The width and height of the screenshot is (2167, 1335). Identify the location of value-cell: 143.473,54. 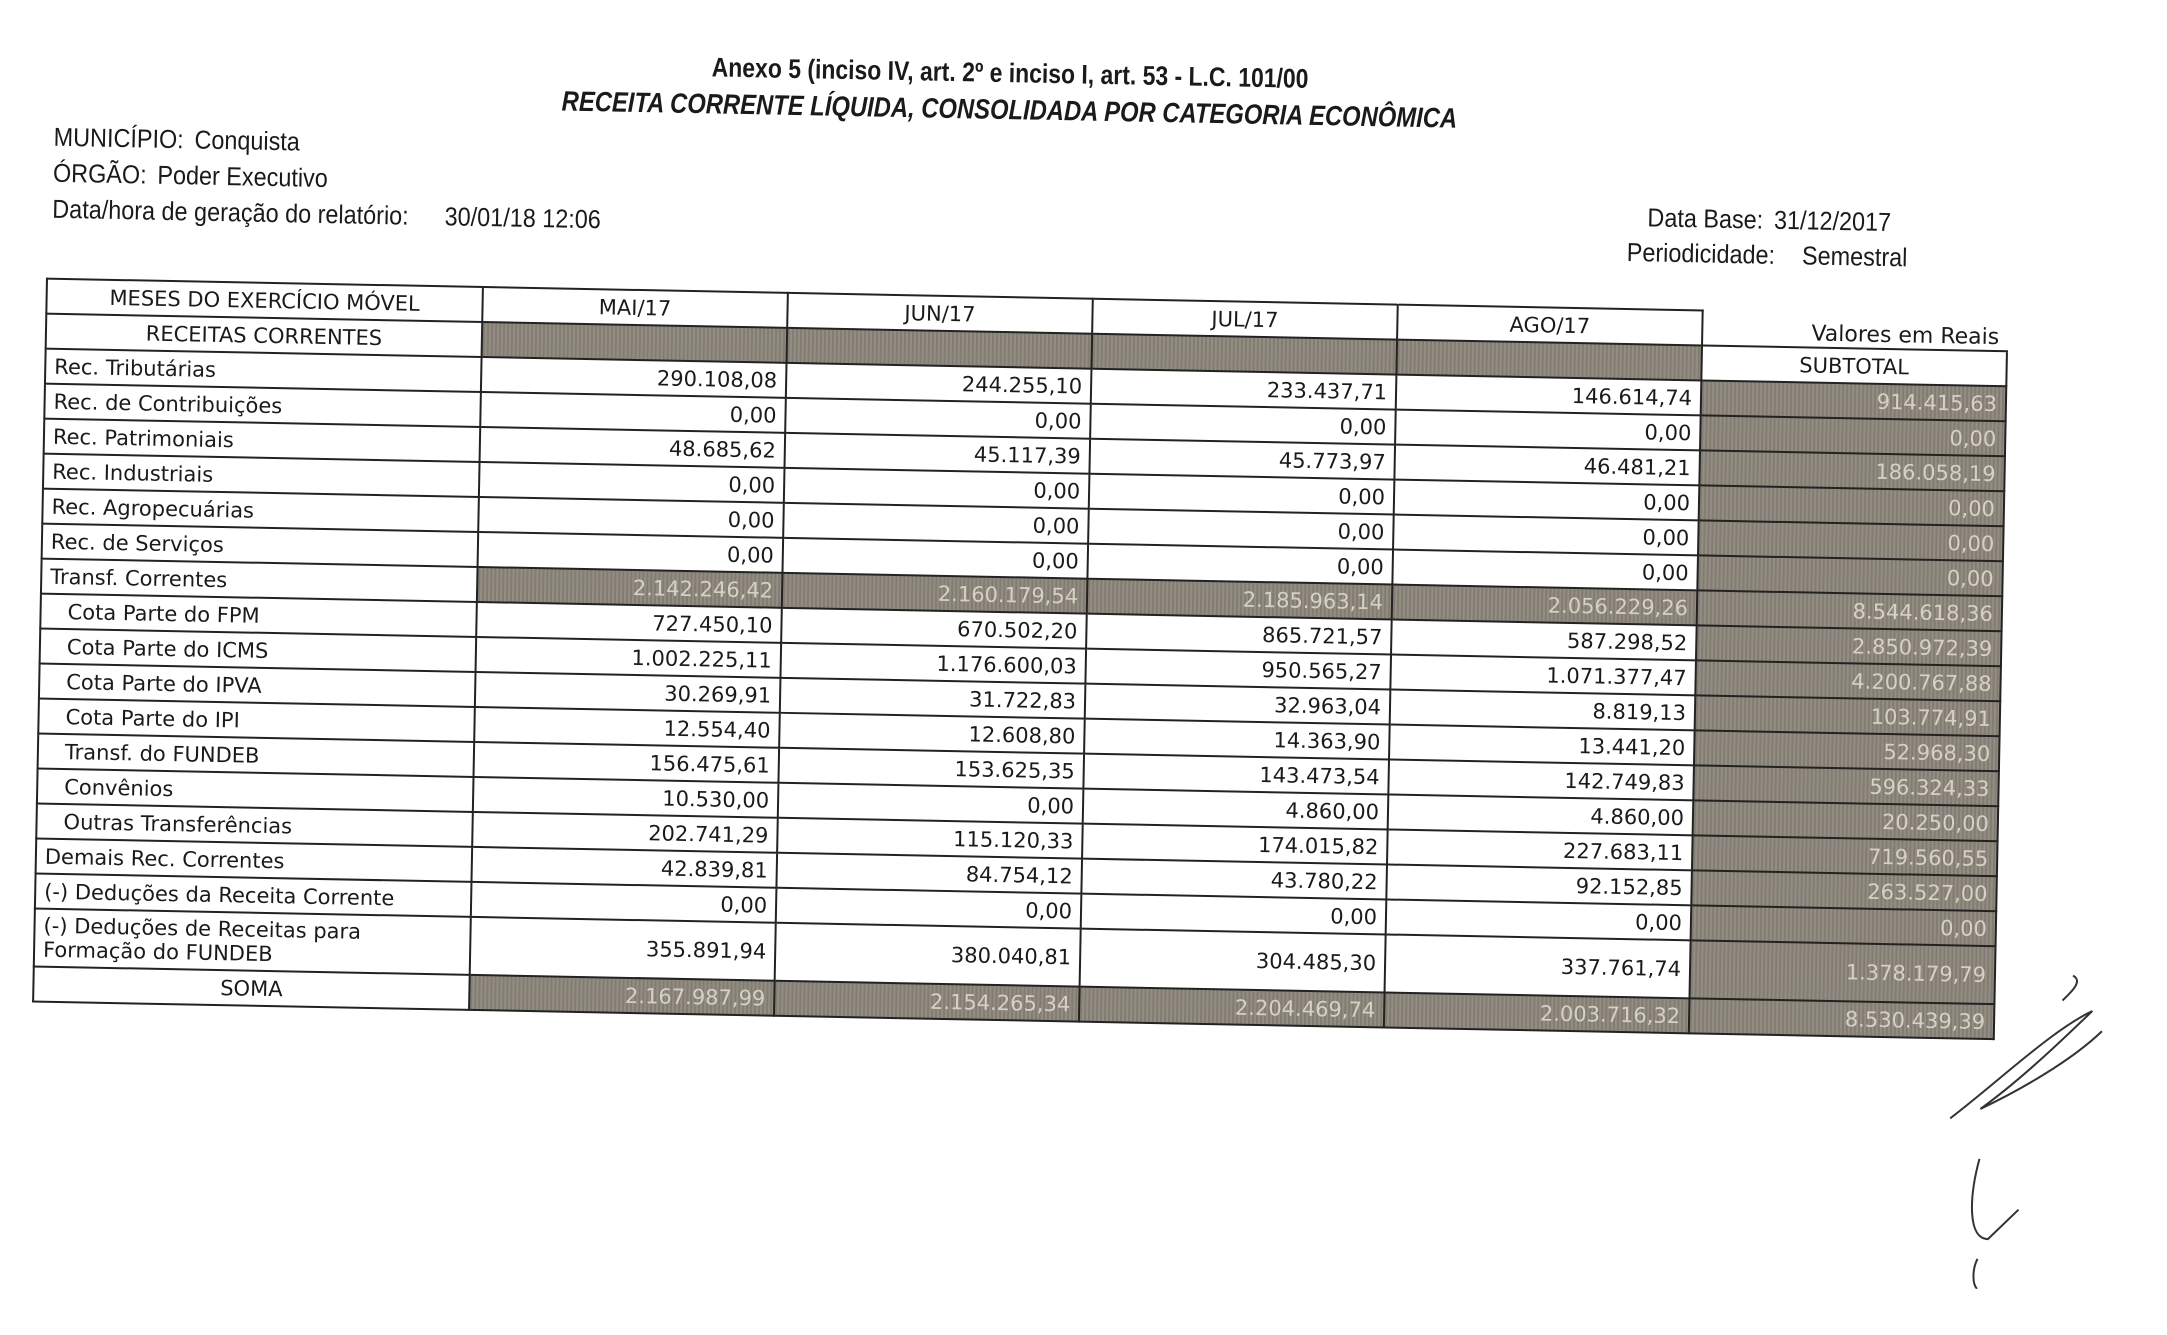
(1236, 774).